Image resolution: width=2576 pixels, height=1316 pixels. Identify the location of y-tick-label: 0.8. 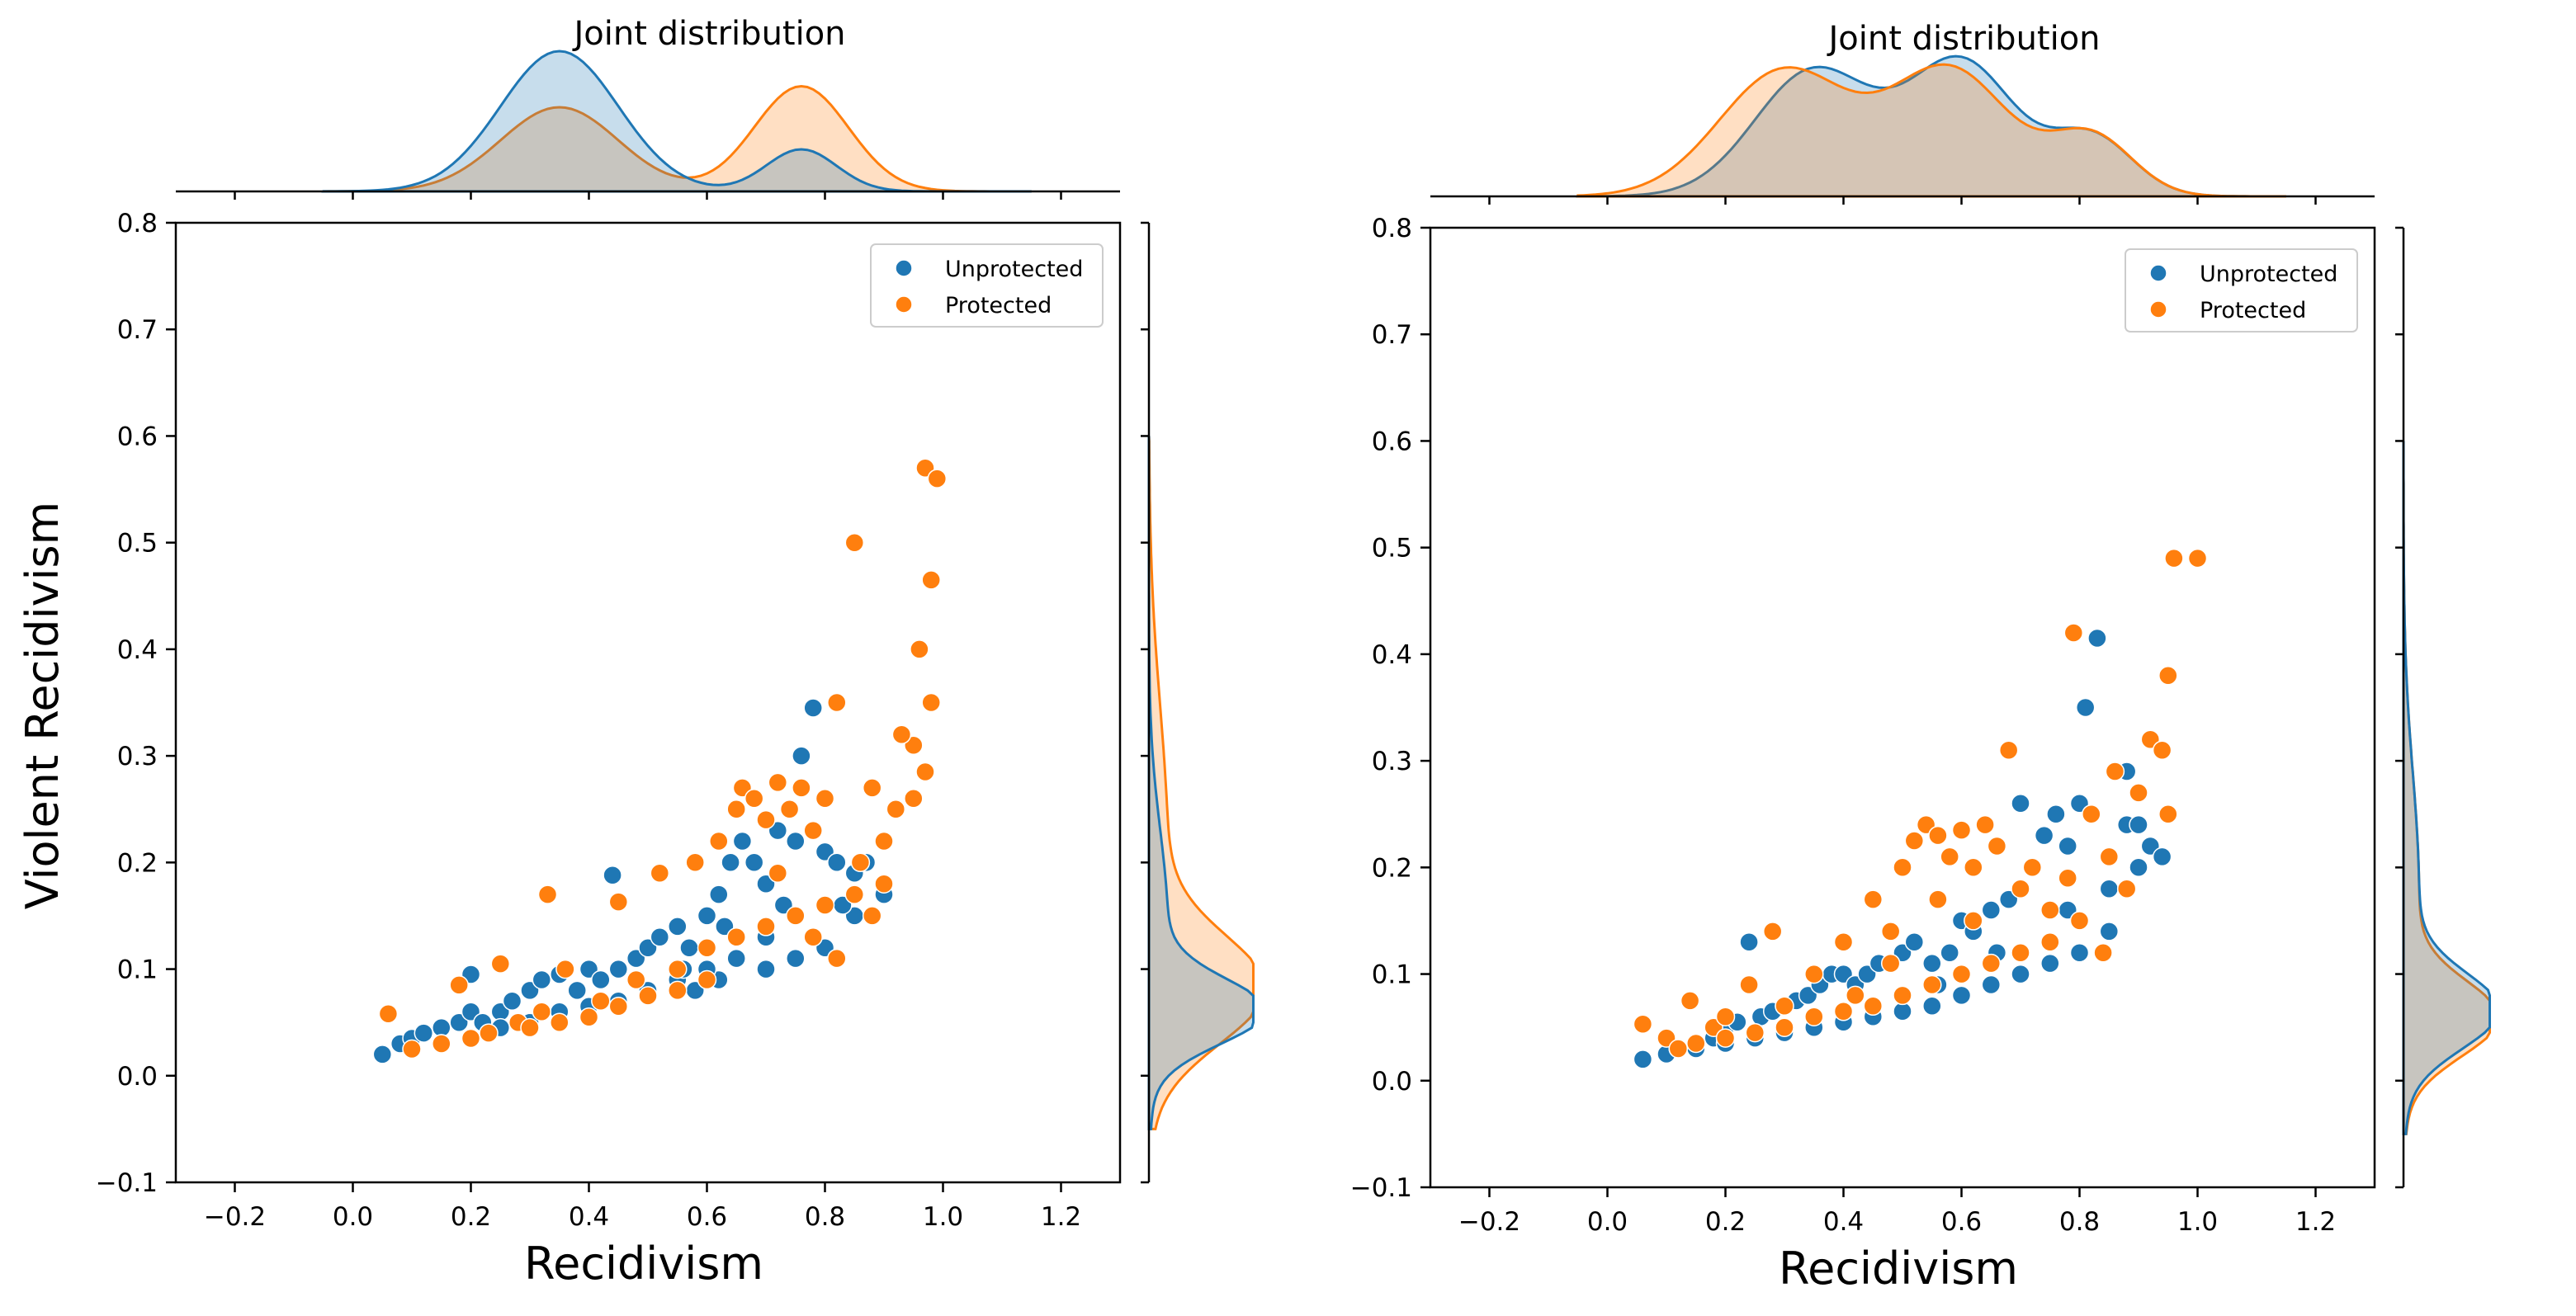
(137, 223).